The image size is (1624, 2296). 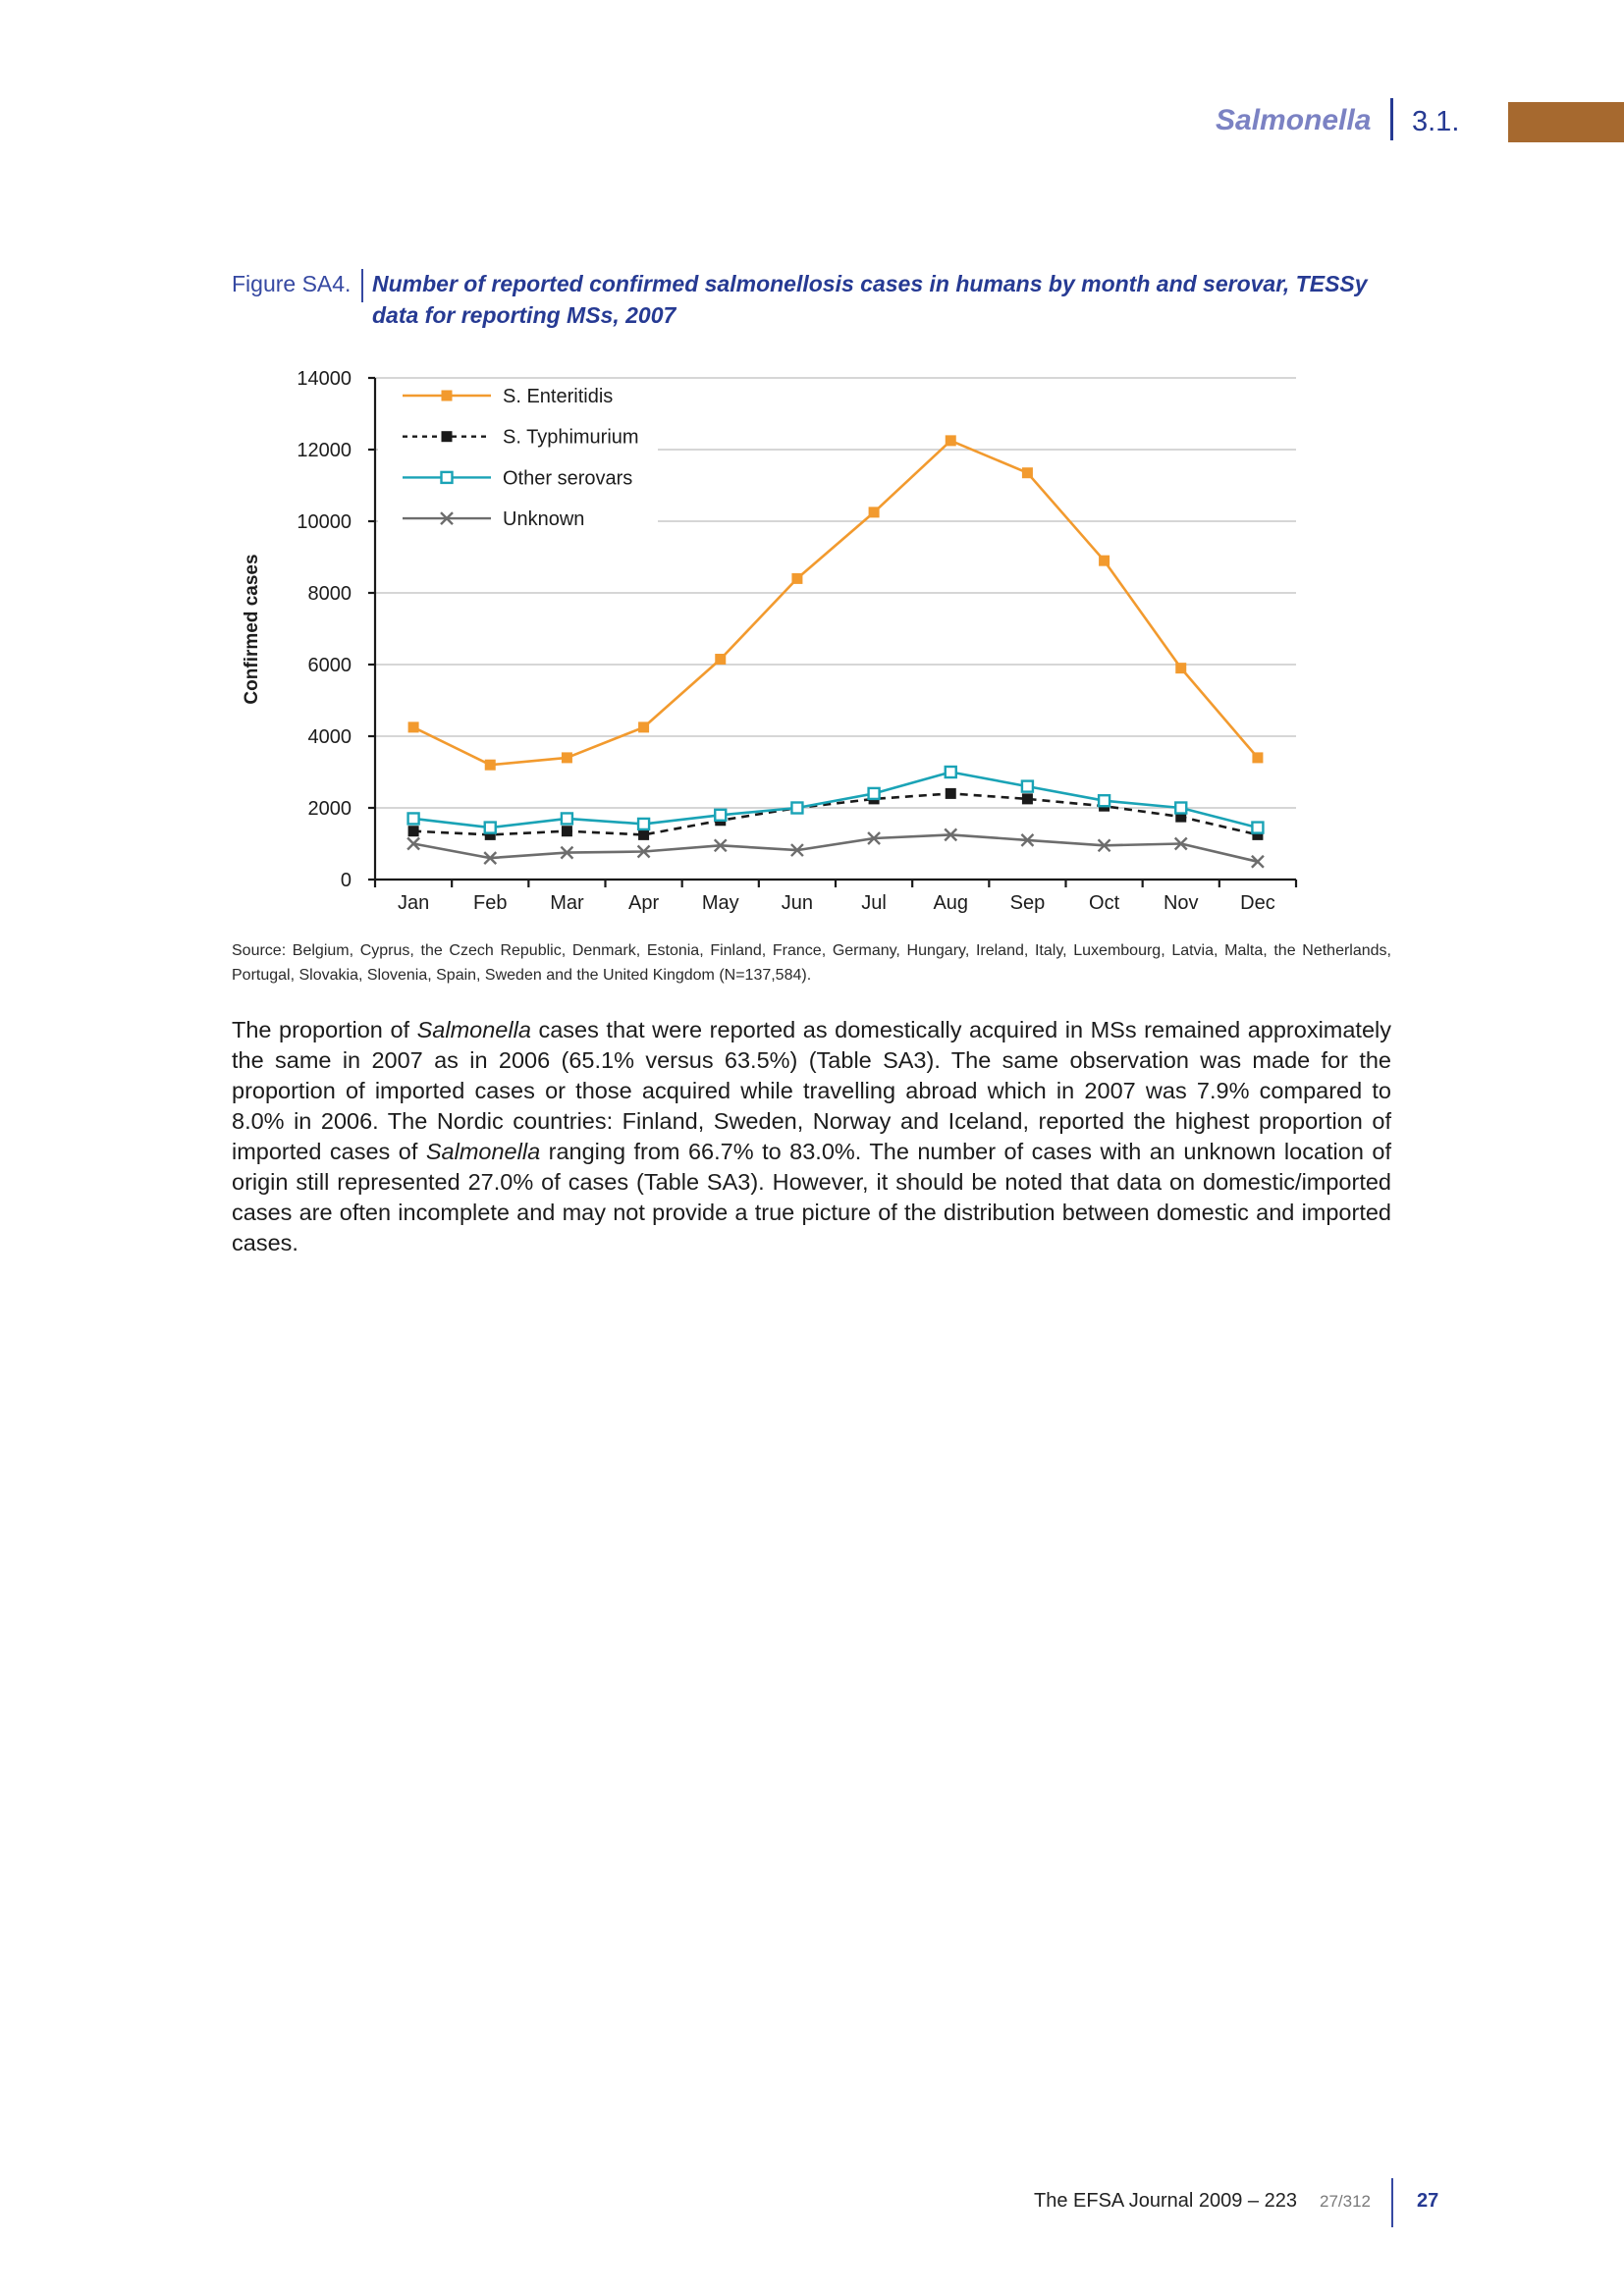 I want to click on x-tick-label: May, so click(x=720, y=903).